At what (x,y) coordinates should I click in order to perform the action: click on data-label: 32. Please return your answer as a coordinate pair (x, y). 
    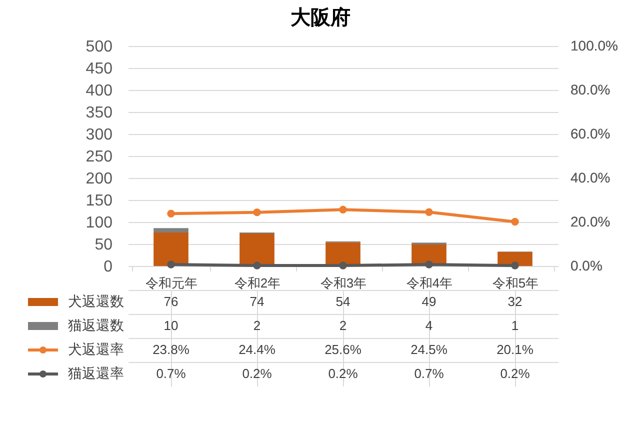
    Looking at the image, I should click on (515, 301).